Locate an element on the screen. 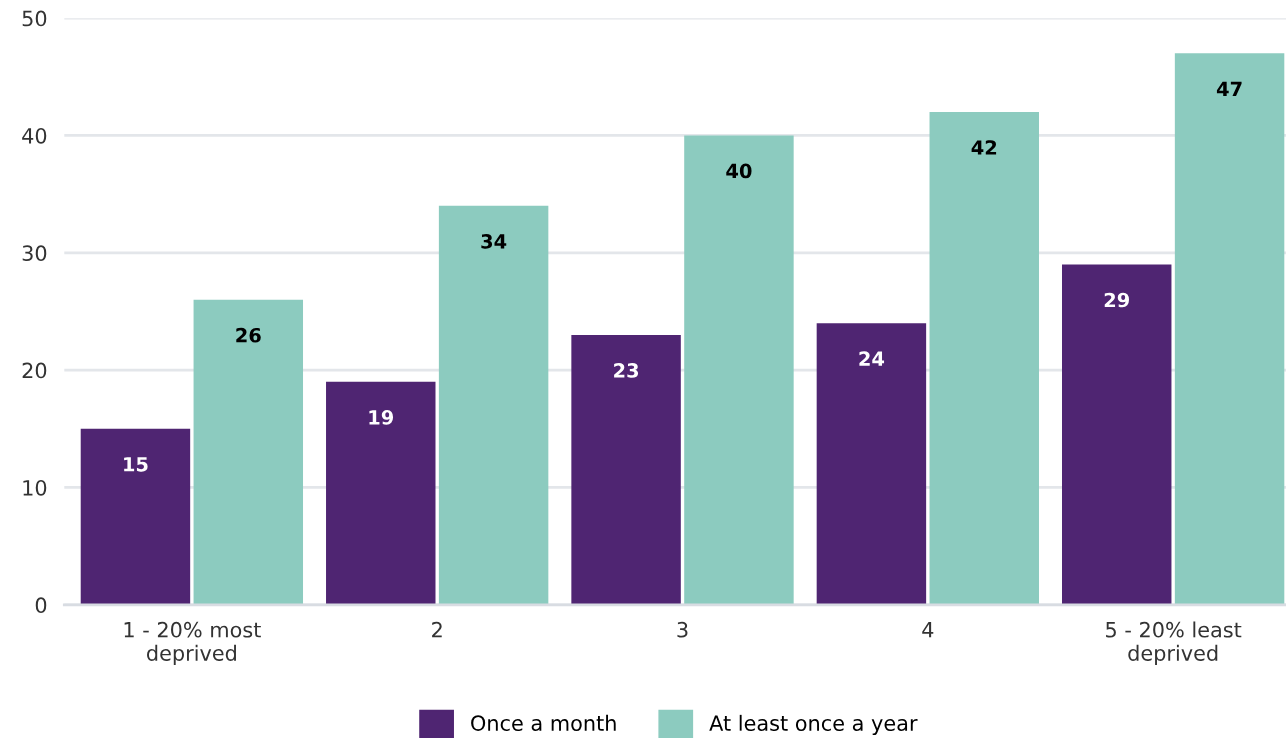  legend-label: At least once a year is located at coordinates (813, 725).